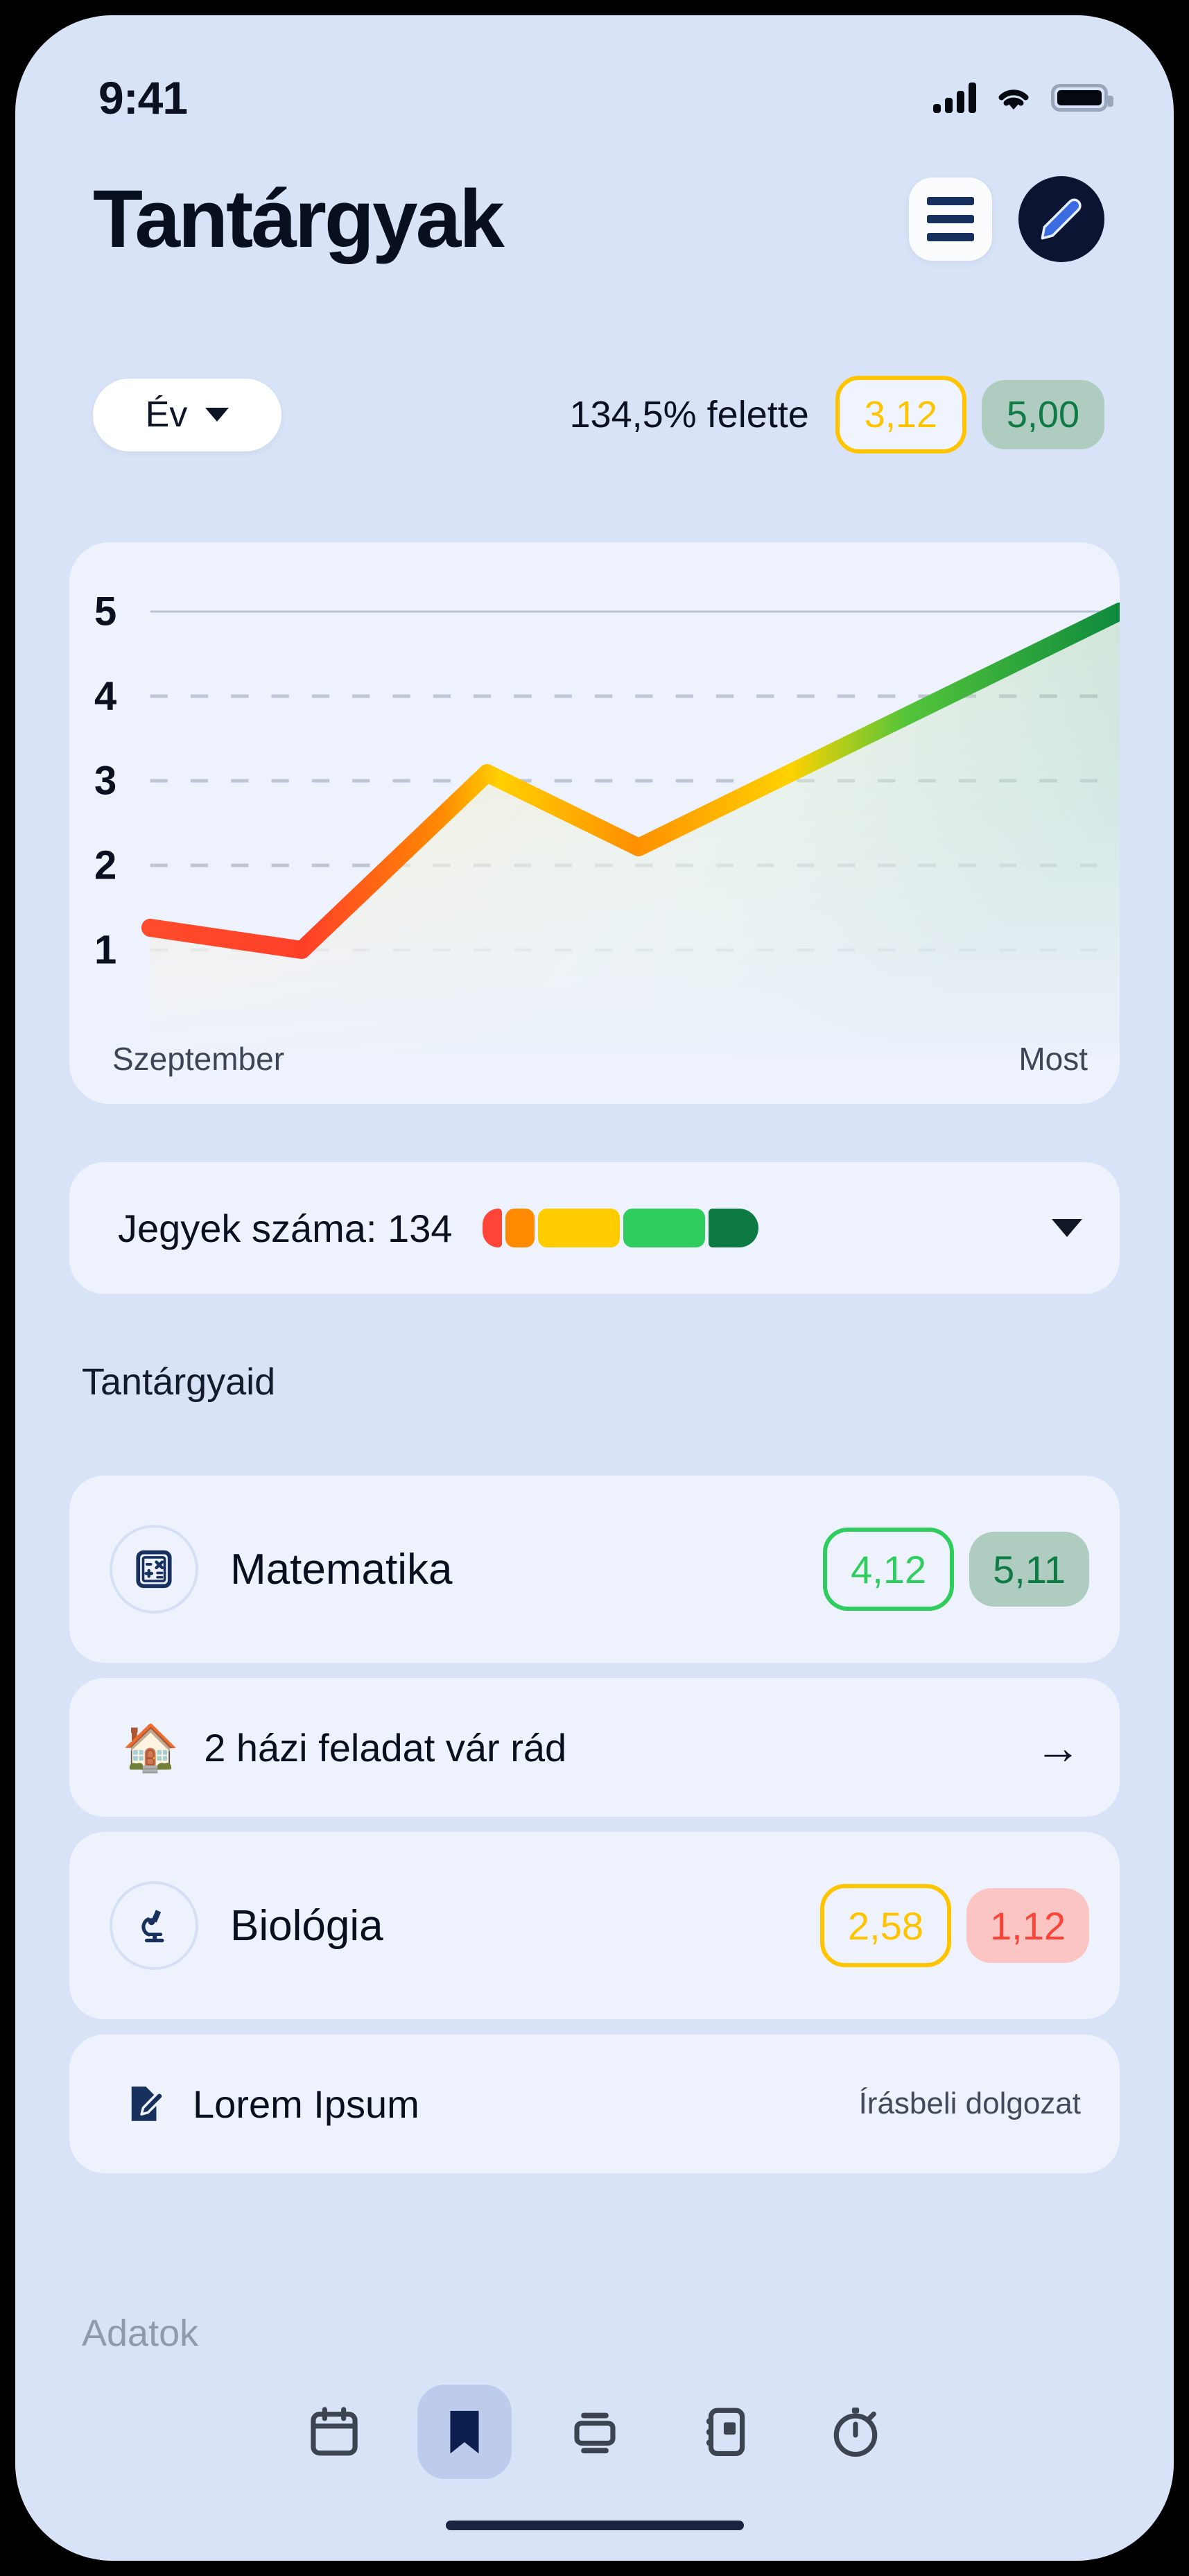  What do you see at coordinates (631, 829) in the screenshot?
I see `grade-trend-chart` at bounding box center [631, 829].